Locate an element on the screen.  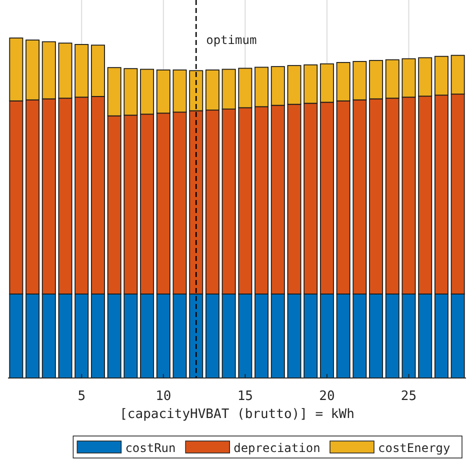
legend-label: depreciation is located at coordinates (277, 448).